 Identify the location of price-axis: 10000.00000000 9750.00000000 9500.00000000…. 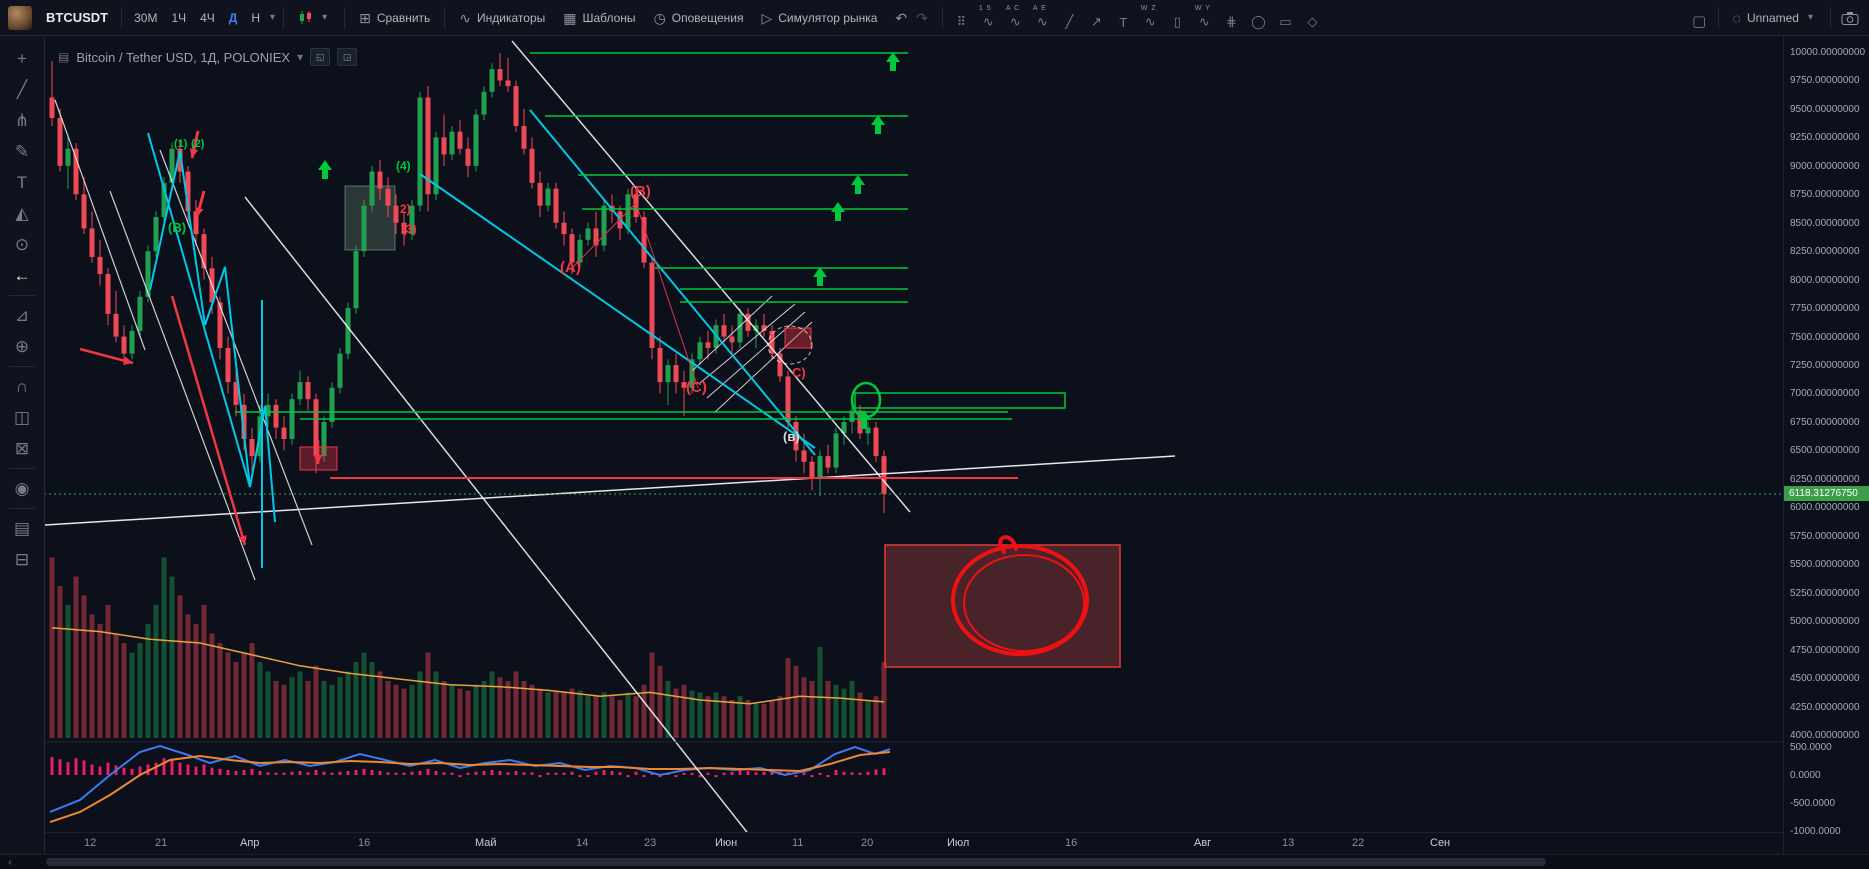
(1826, 445).